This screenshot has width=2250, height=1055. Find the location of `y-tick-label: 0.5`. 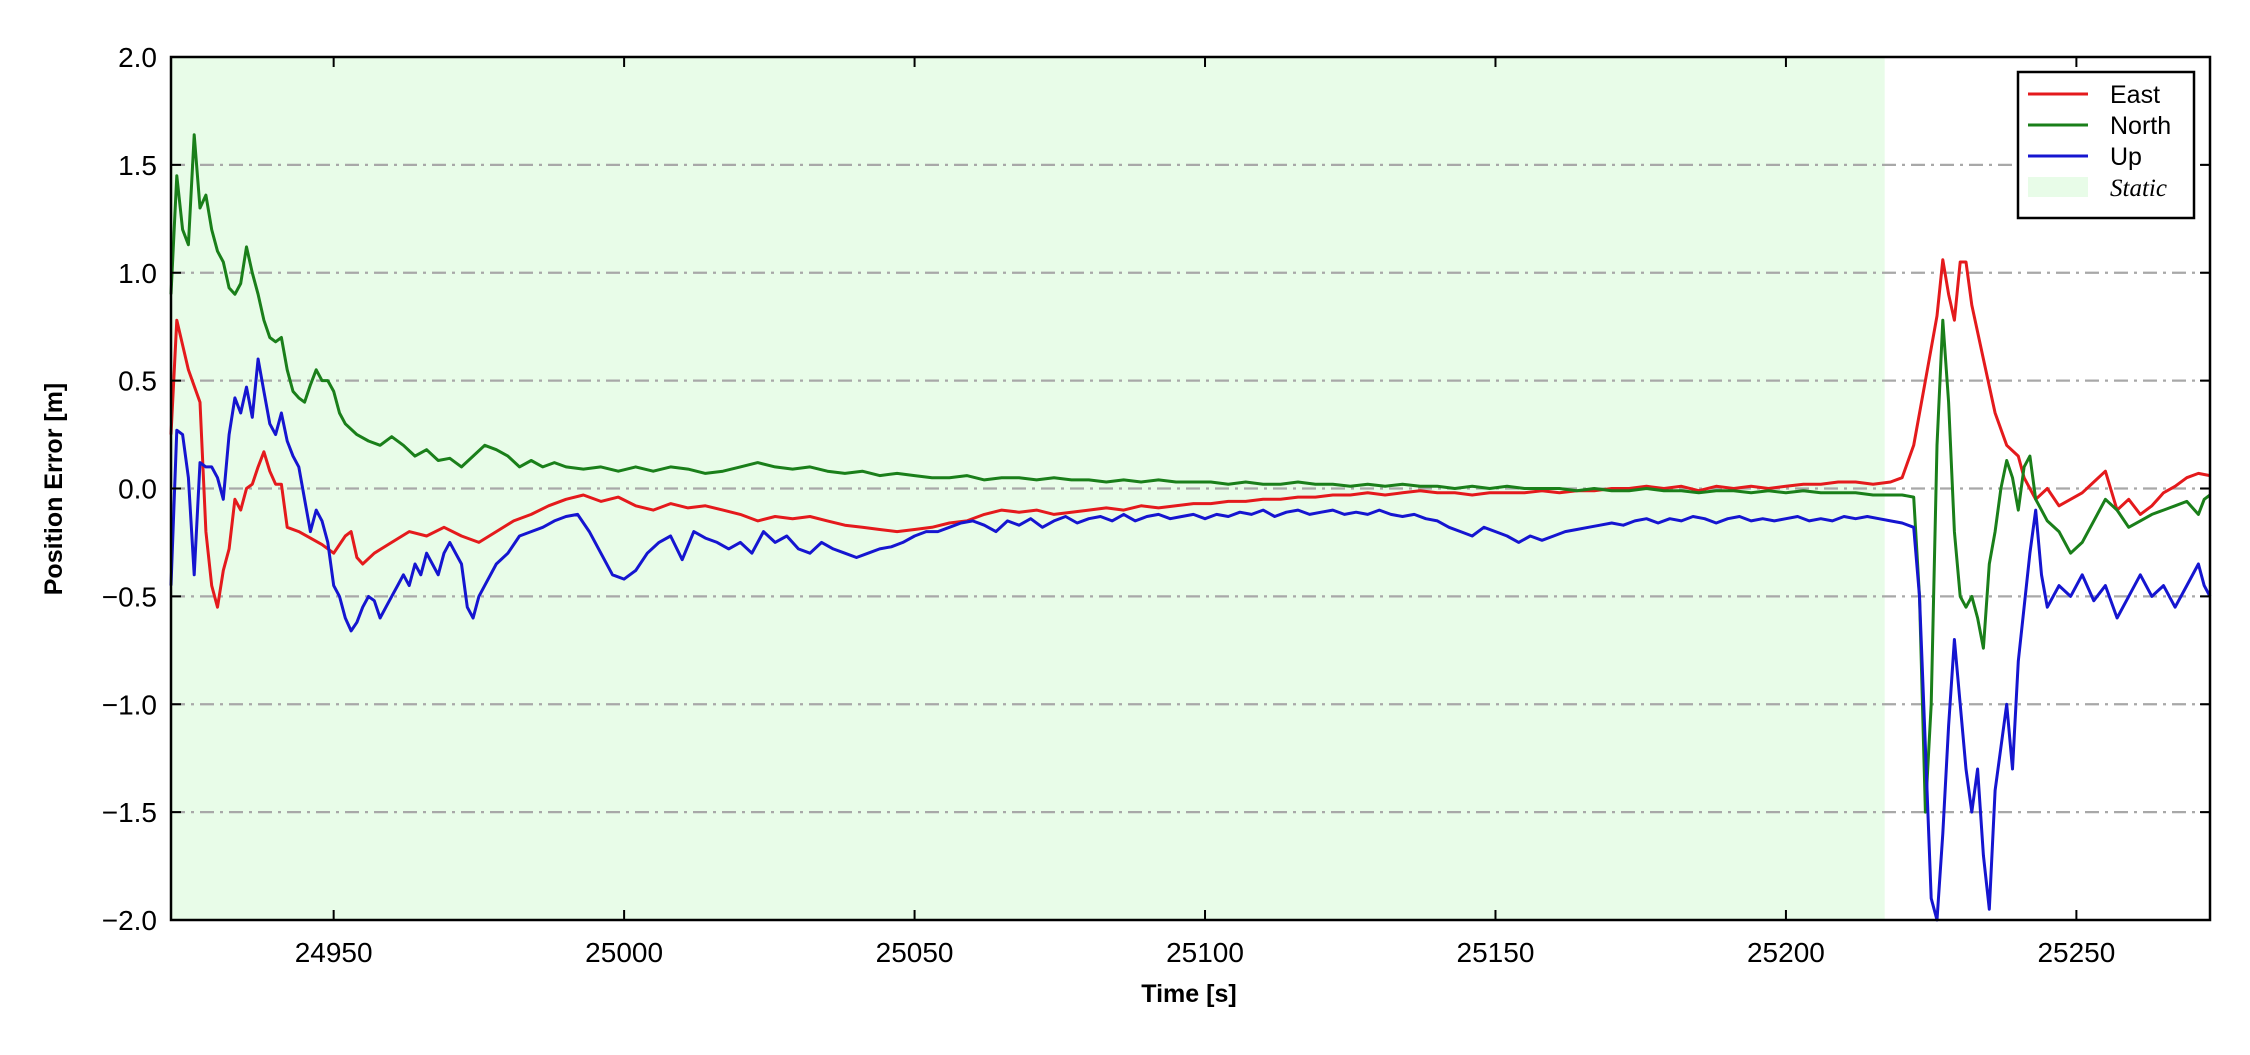

y-tick-label: 0.5 is located at coordinates (137, 381).